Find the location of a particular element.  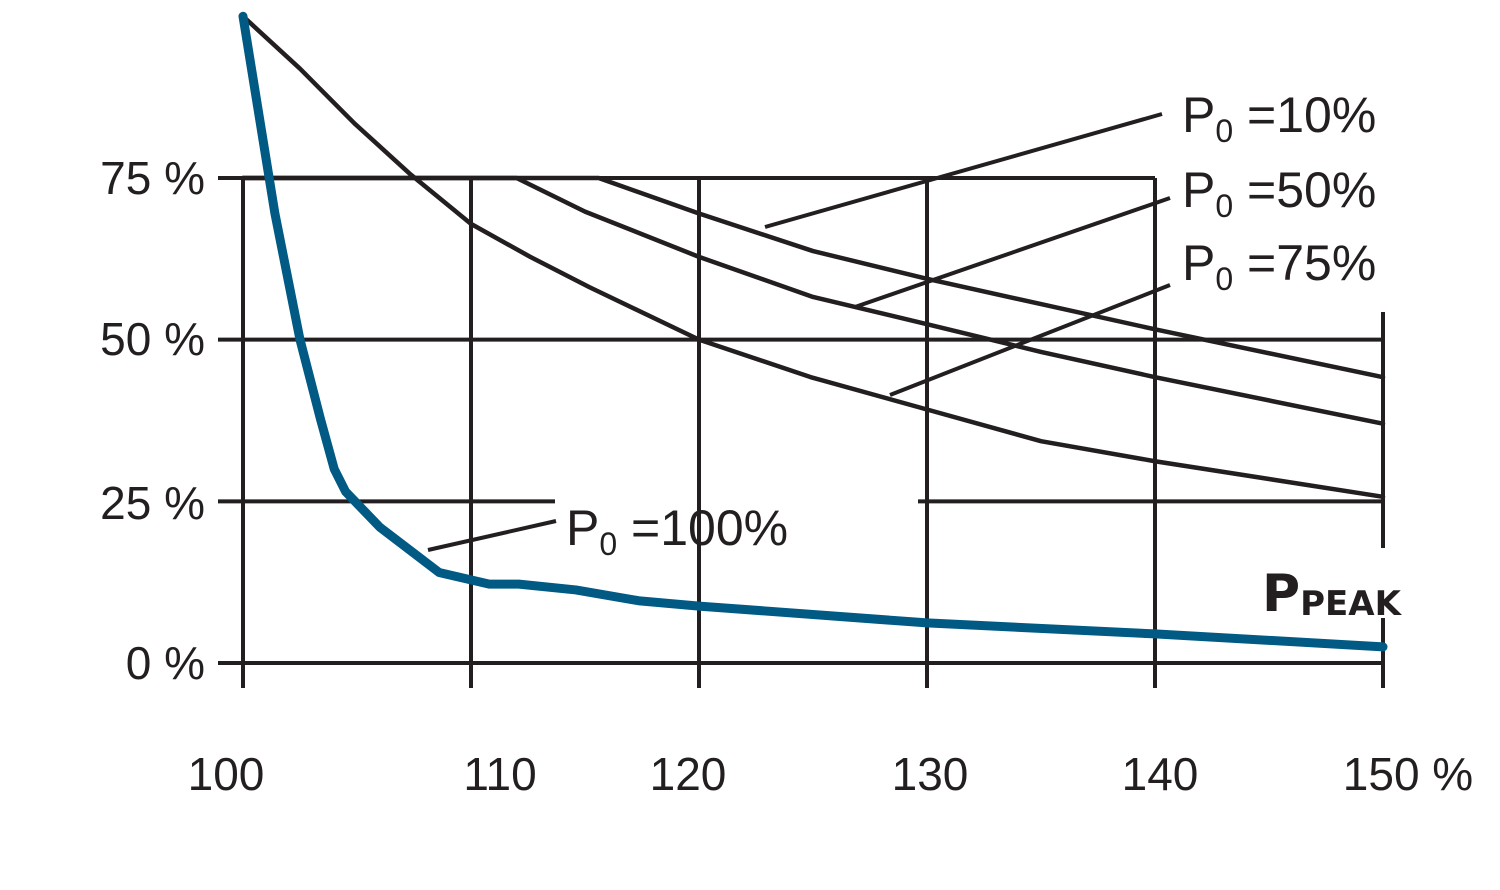

y-tick-label: 25 % is located at coordinates (152, 503).